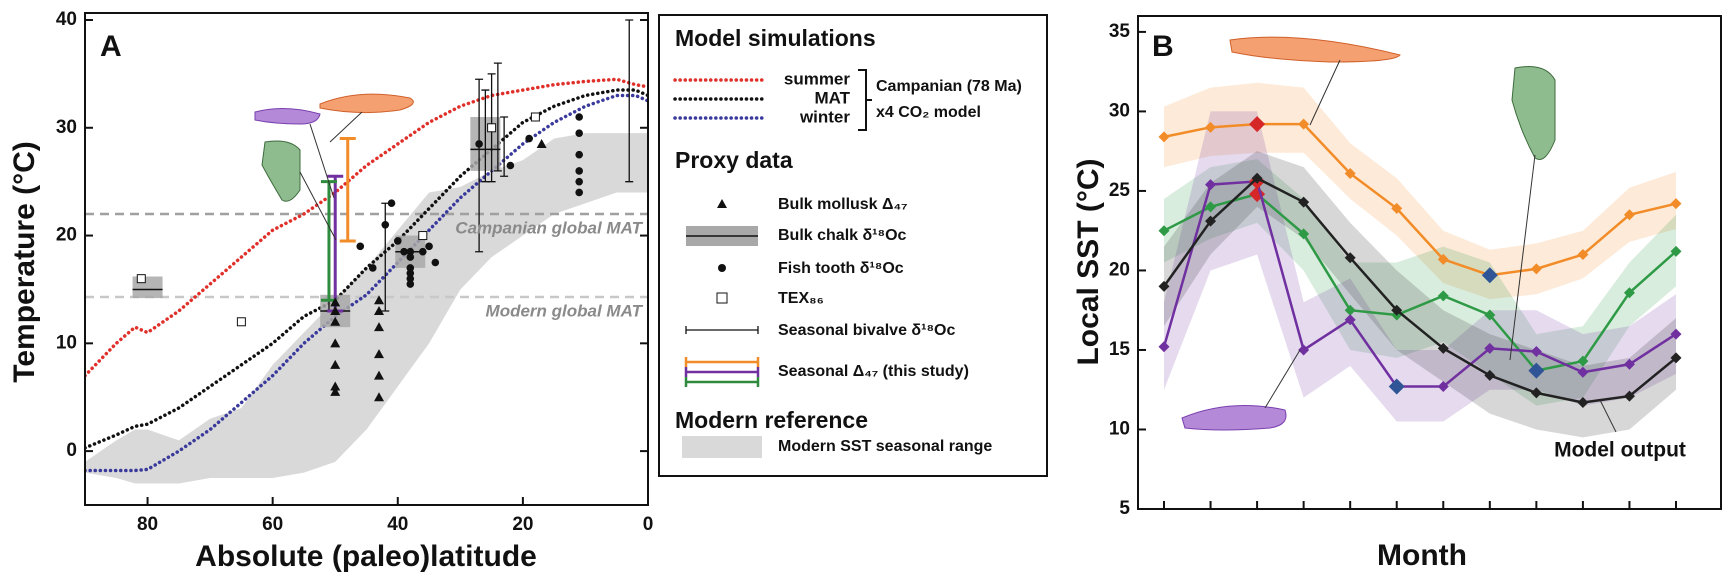  I want to click on series-annotation: Model output, so click(1620, 450).